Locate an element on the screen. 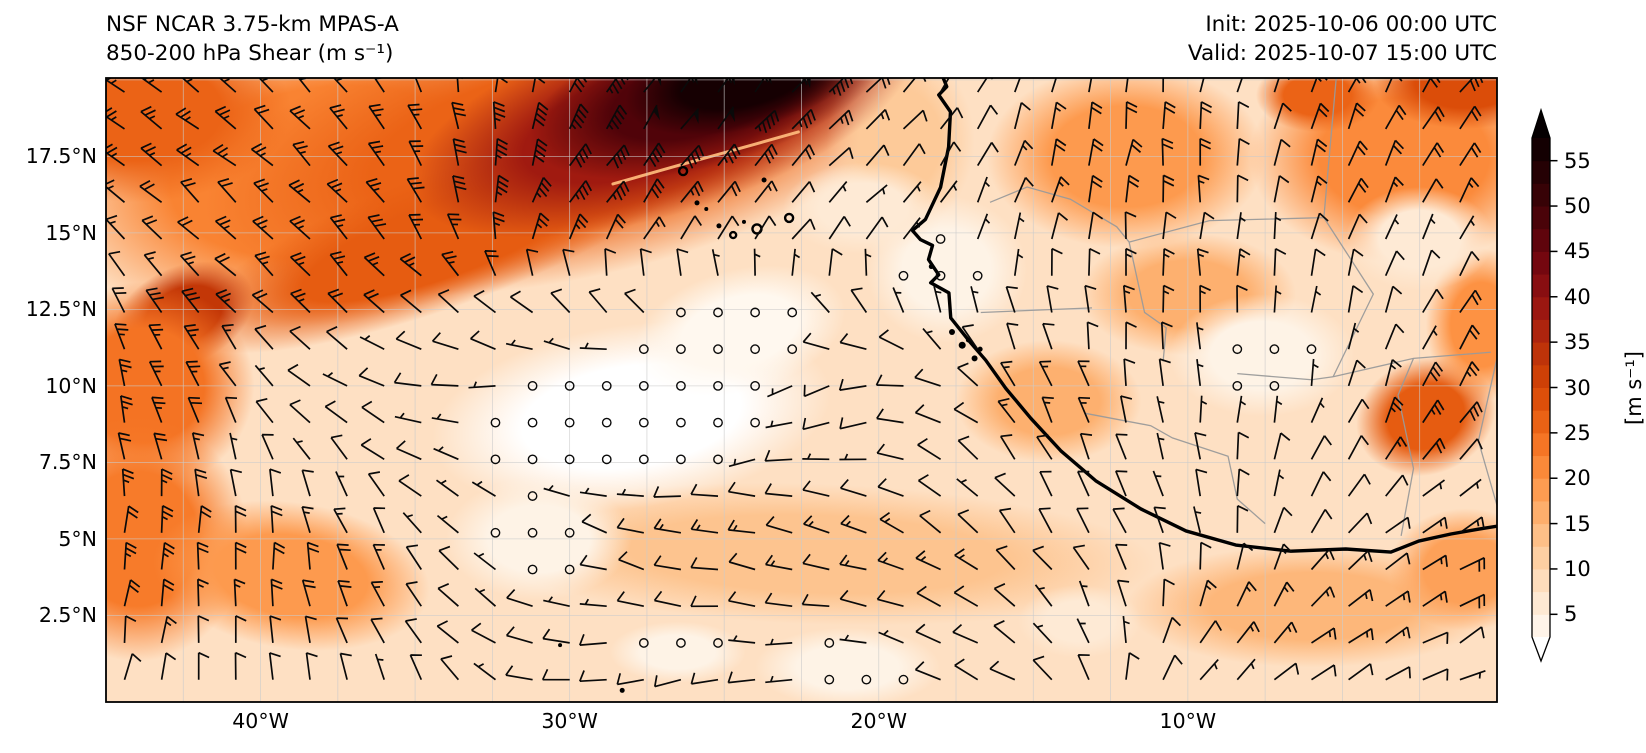  y-axis-tick-label: 17.5°N is located at coordinates (61, 156).